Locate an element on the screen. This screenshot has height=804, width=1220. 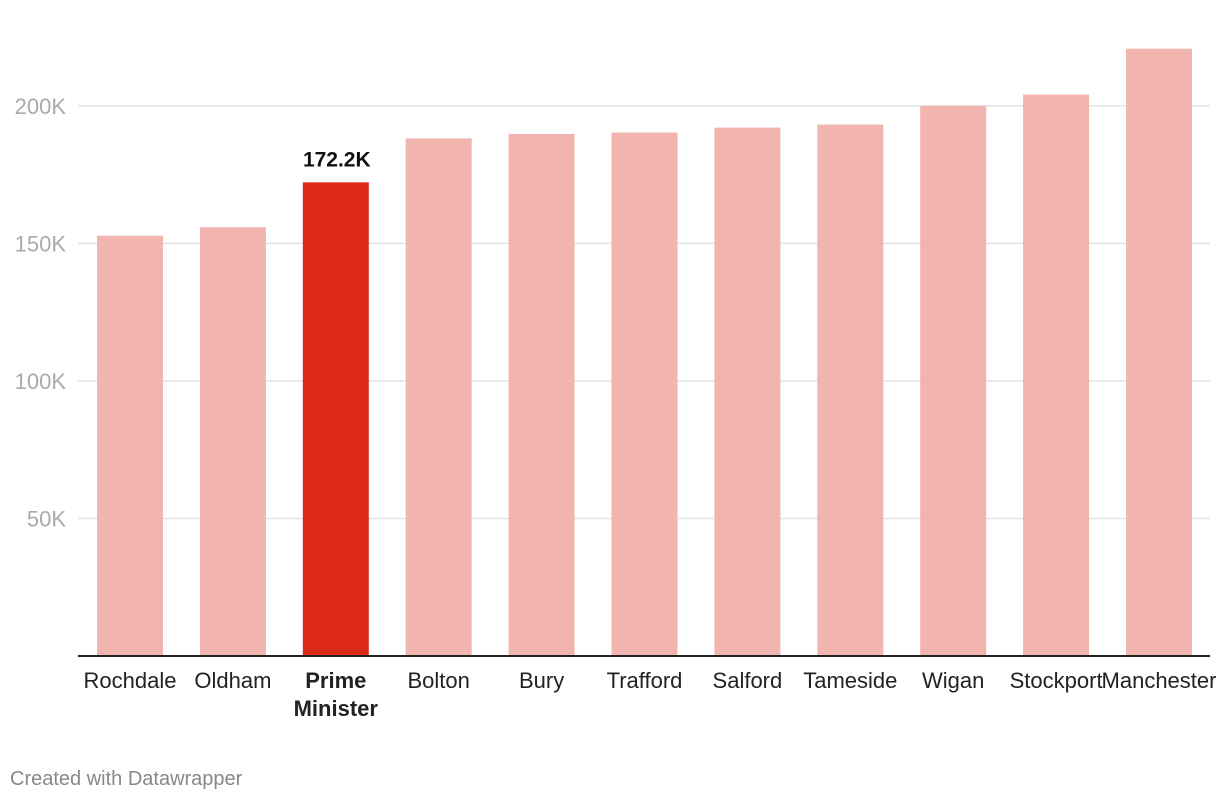
x-tick-label: Bury is located at coordinates (541, 680).